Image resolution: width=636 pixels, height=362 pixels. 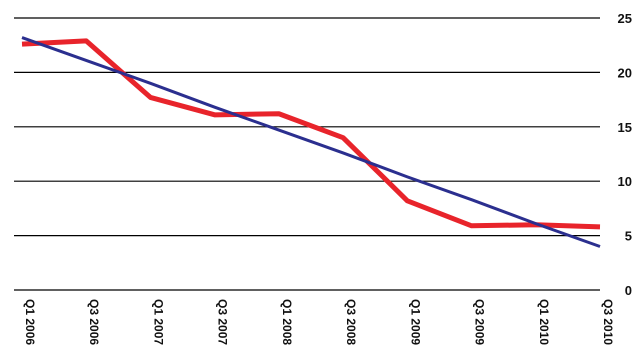 I want to click on x-tick-label: Q3 2007, so click(x=223, y=322).